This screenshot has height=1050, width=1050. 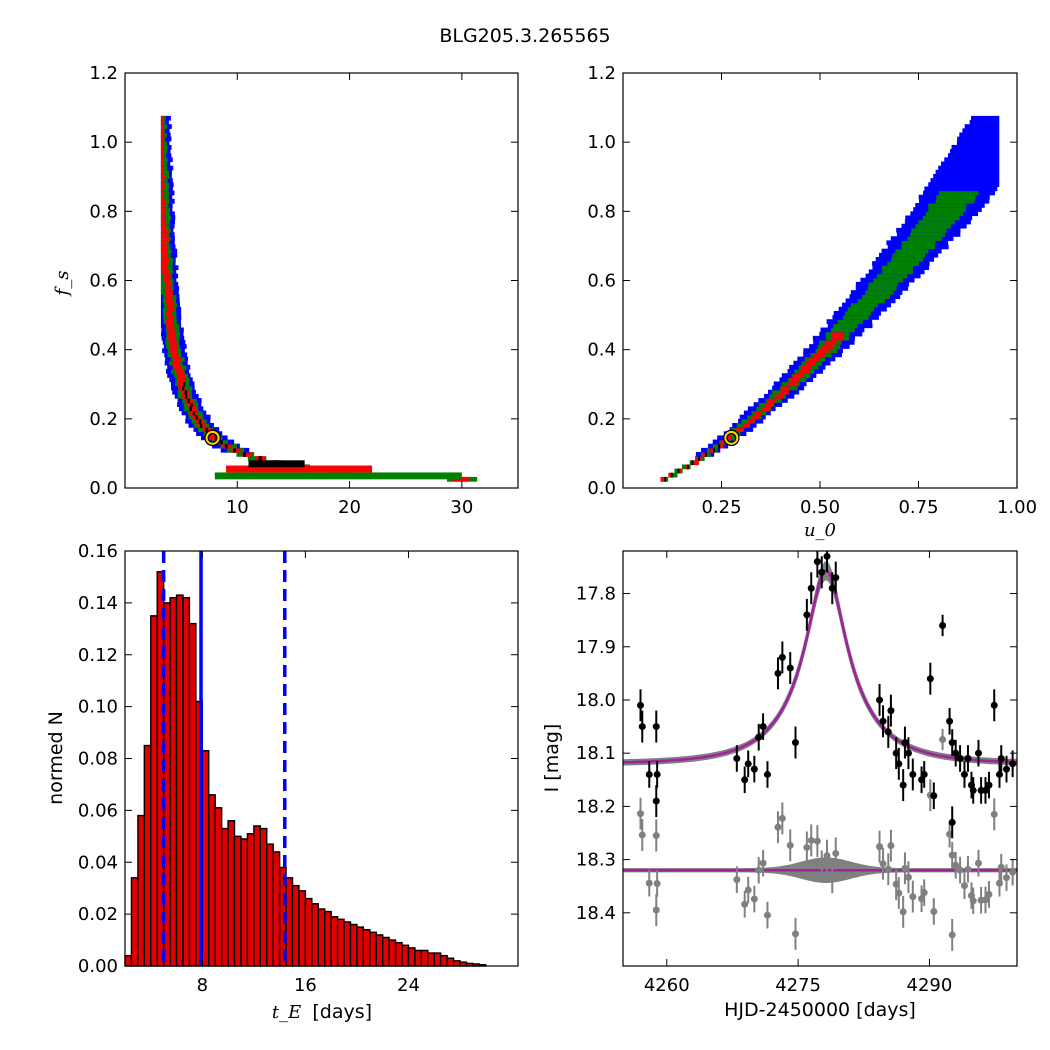 I want to click on model-curve, so click(x=820, y=666).